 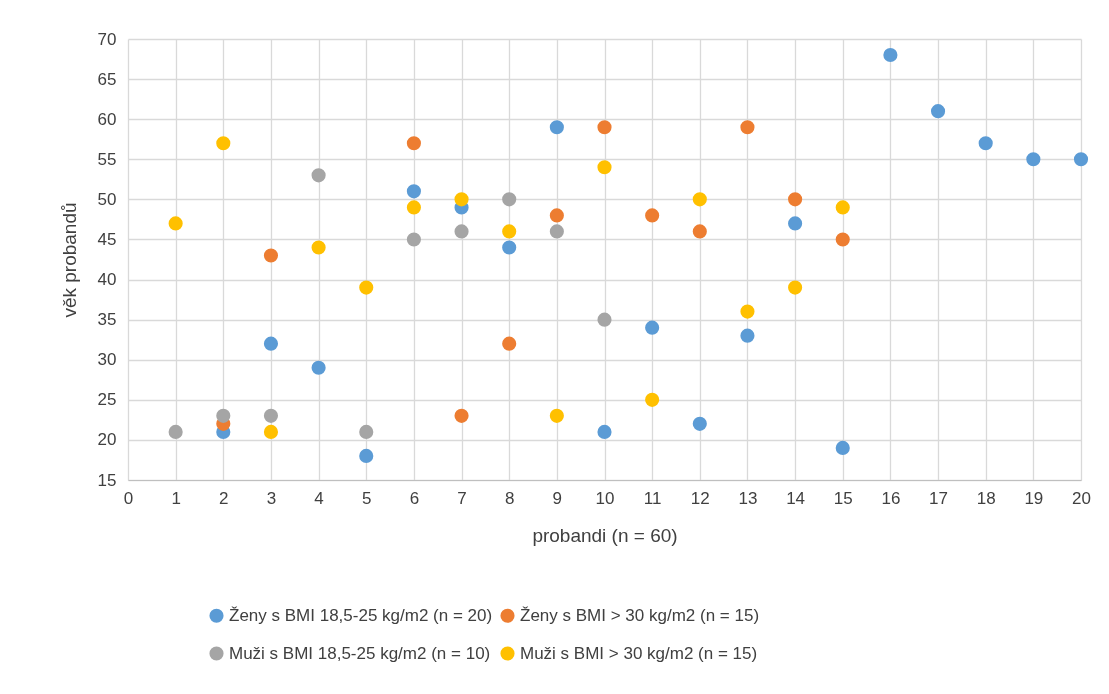 What do you see at coordinates (128, 498) in the screenshot?
I see `x-tick-label: 0` at bounding box center [128, 498].